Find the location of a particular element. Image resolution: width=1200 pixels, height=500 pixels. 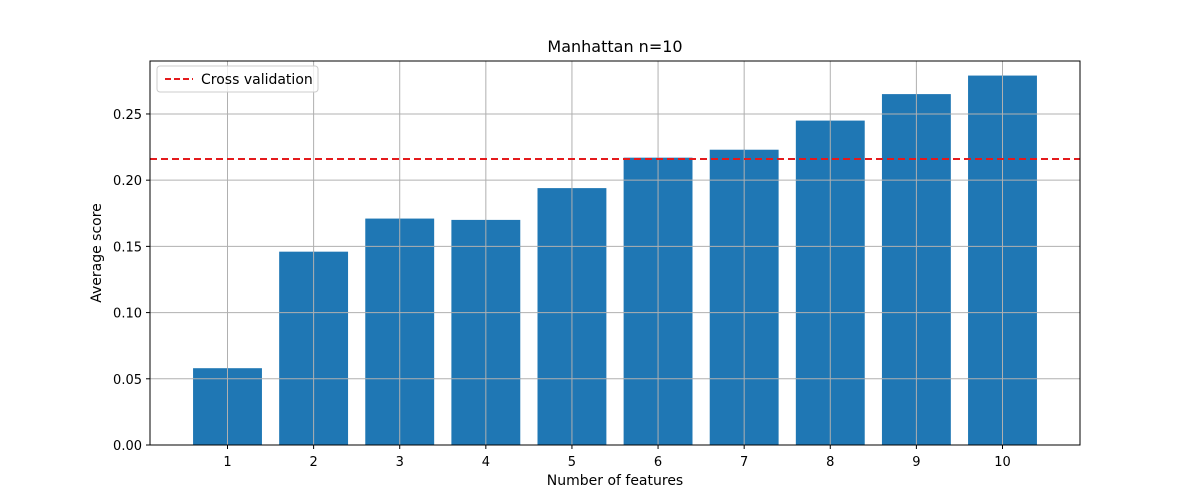

x-tick-label: 5 is located at coordinates (572, 462).